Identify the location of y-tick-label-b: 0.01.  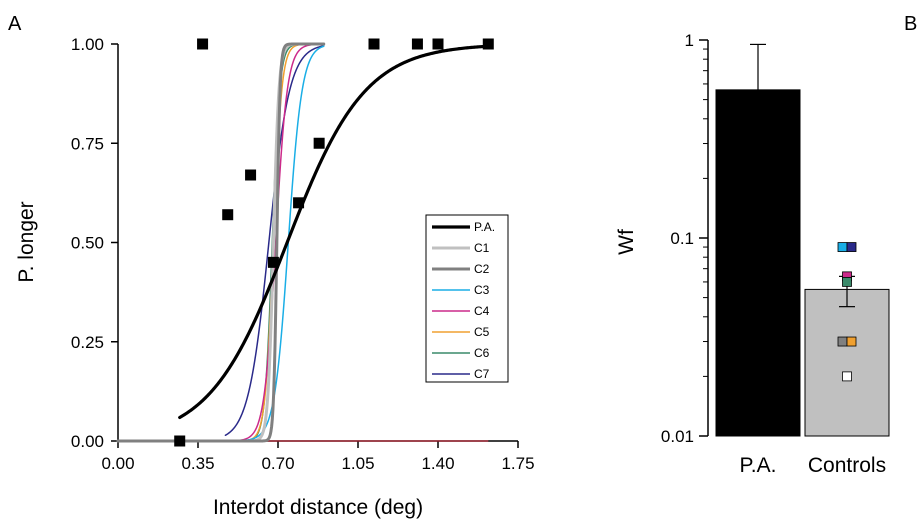
(677, 436).